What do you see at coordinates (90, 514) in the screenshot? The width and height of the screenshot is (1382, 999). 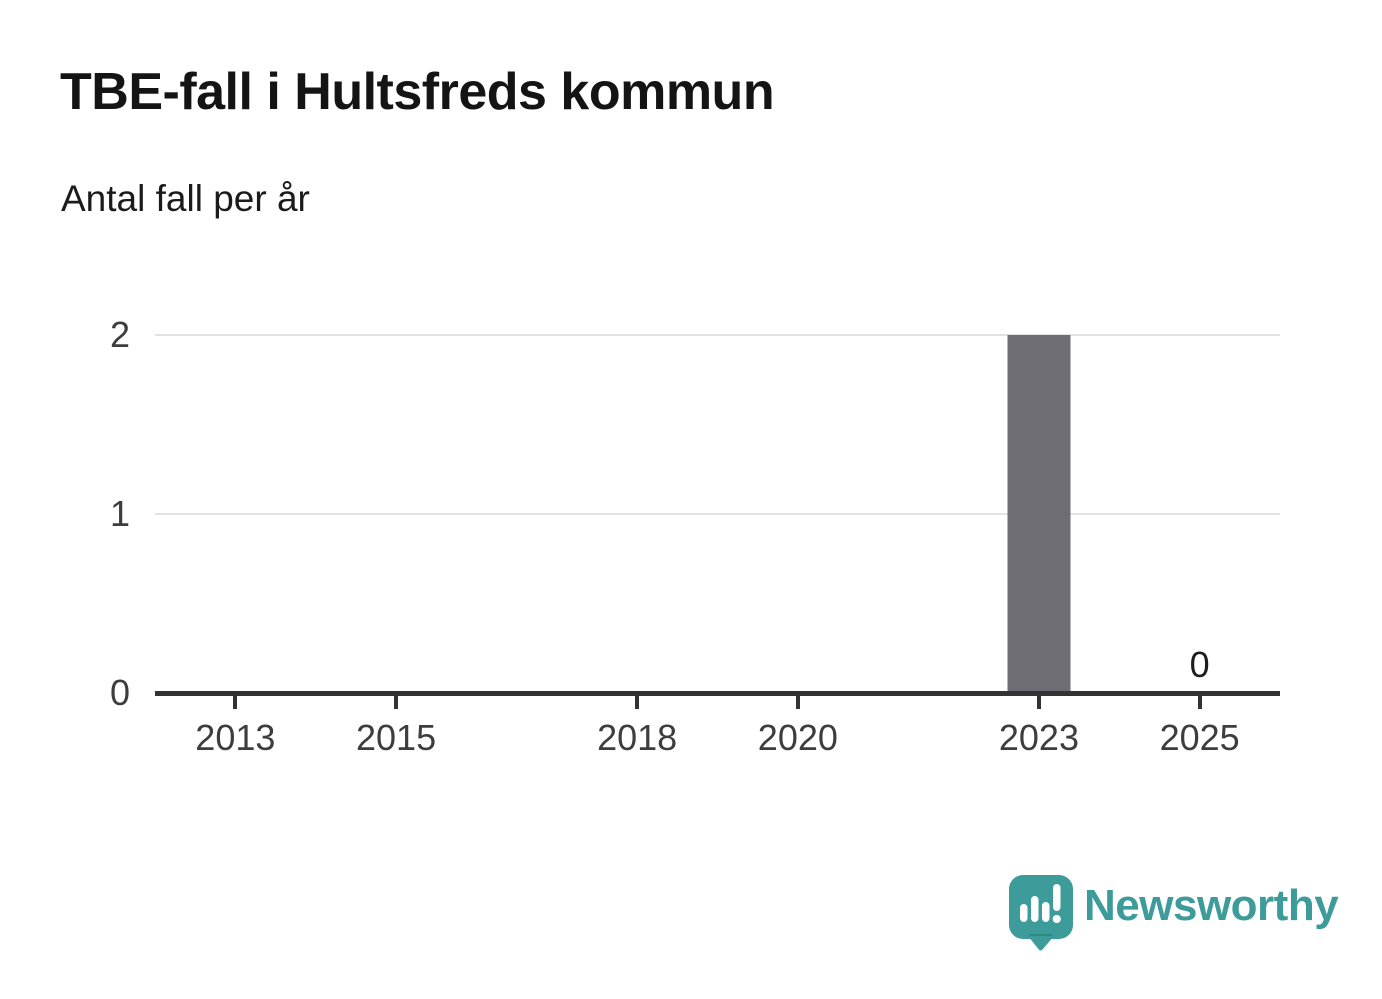 I see `y-axis-labels: 0 1 2` at bounding box center [90, 514].